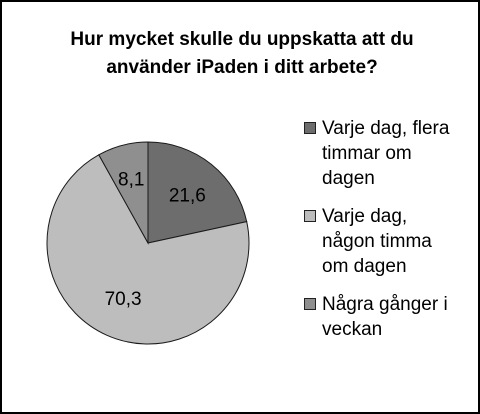 The image size is (480, 414). Describe the element at coordinates (385, 304) in the screenshot. I see `legend-label-line: Några gånger i` at that location.